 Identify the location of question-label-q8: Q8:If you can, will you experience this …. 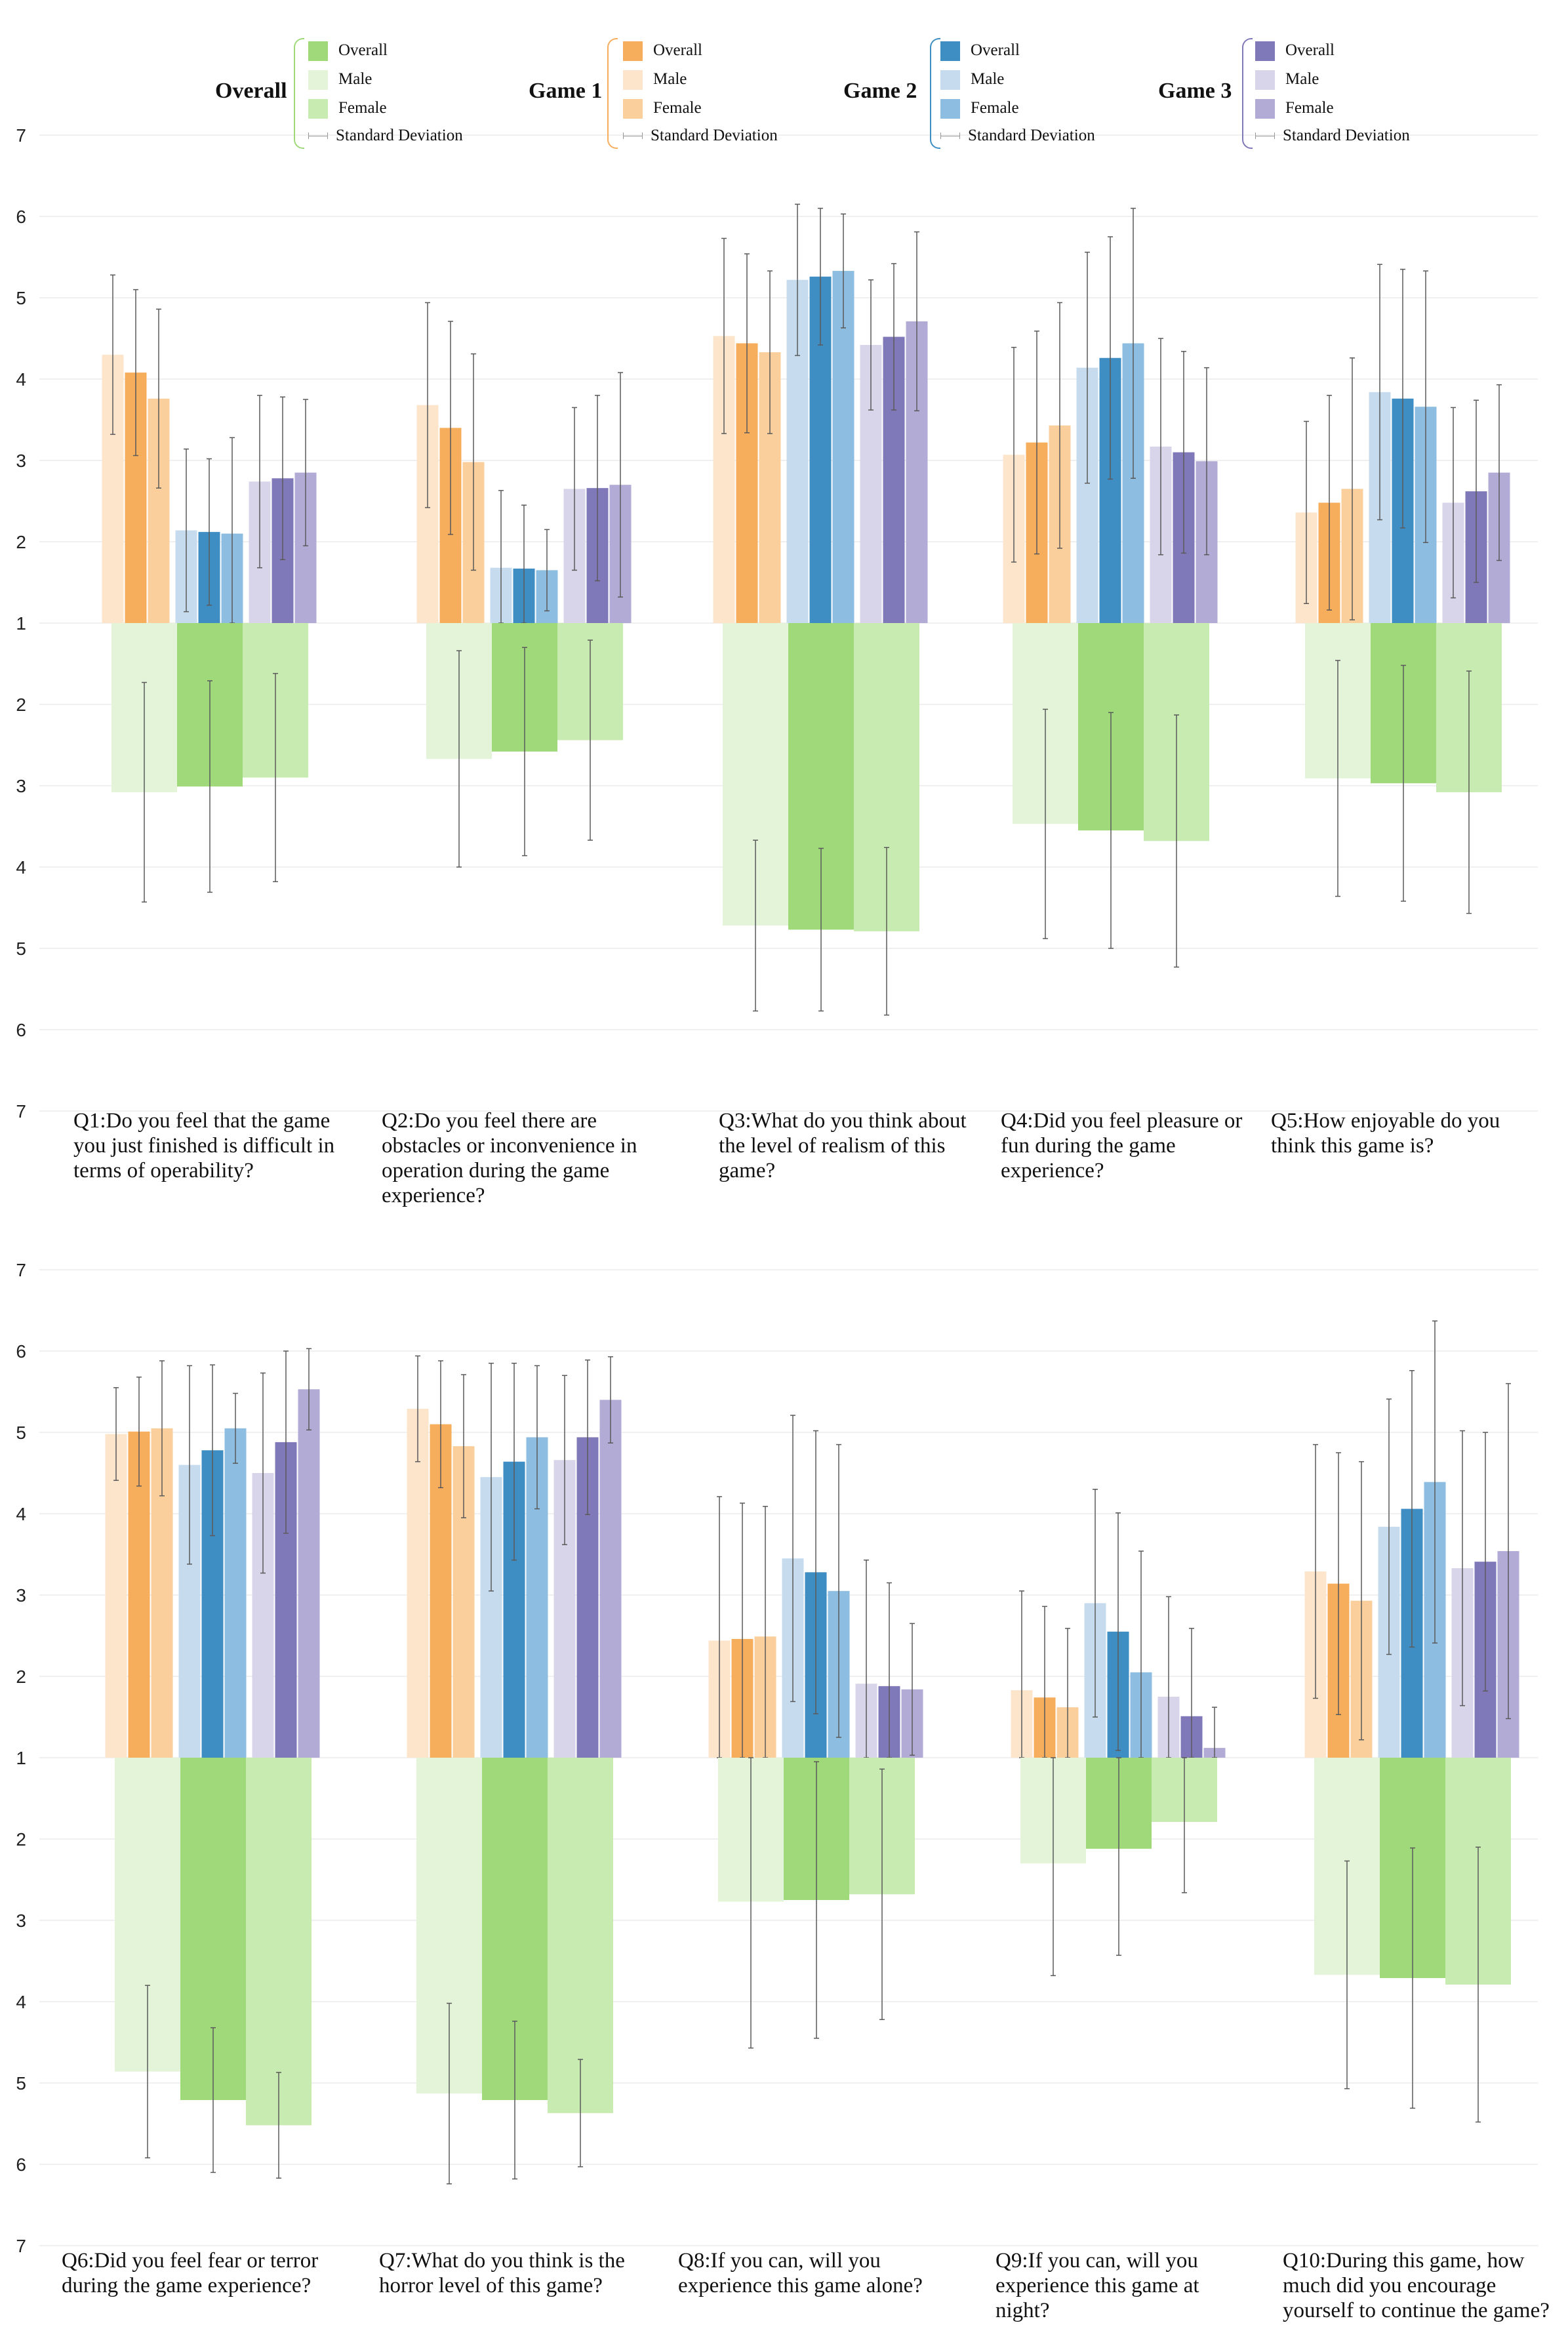
(800, 2273).